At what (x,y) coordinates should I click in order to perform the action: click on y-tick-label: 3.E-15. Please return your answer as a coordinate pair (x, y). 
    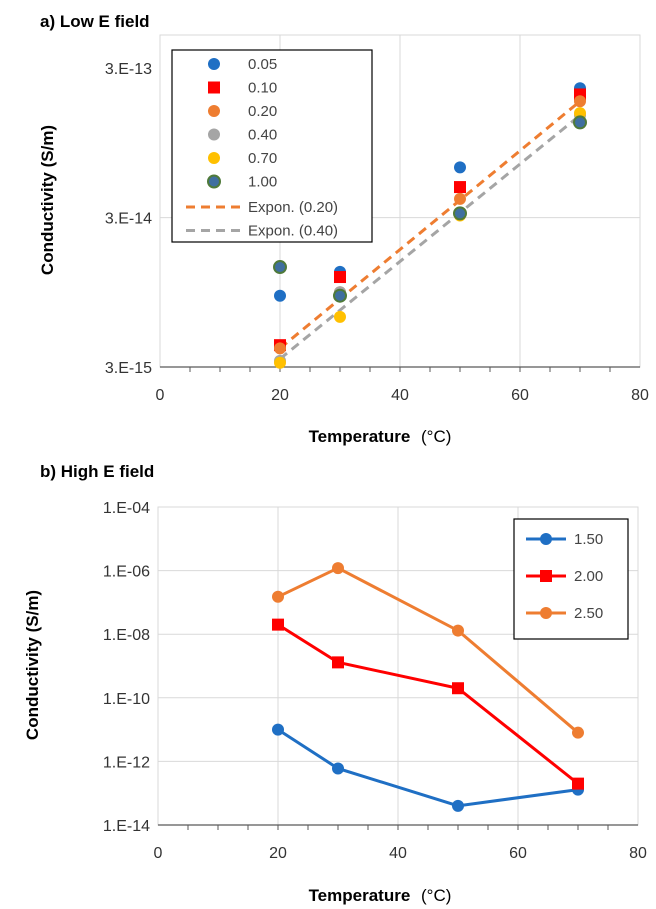
    Looking at the image, I should click on (128, 368).